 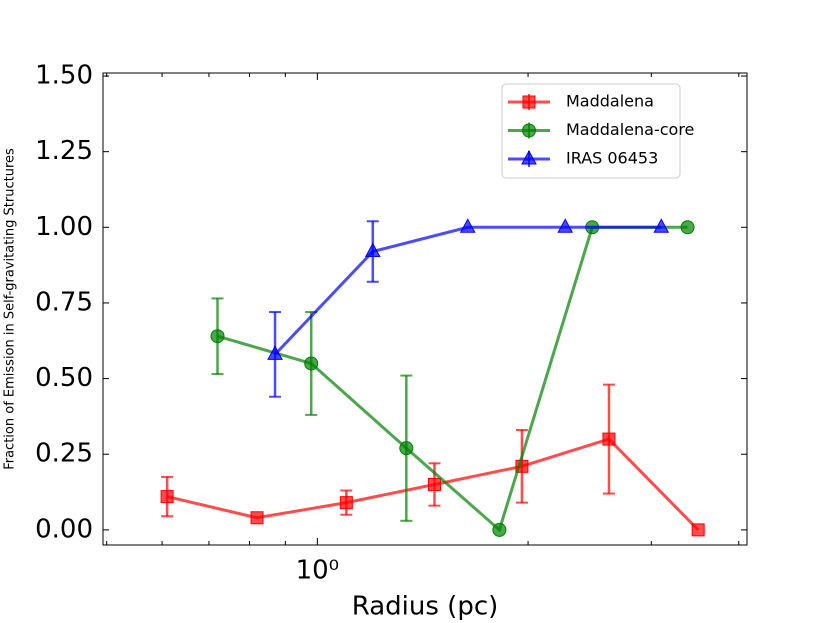 What do you see at coordinates (64, 302) in the screenshot?
I see `y-tick-label: 0.75` at bounding box center [64, 302].